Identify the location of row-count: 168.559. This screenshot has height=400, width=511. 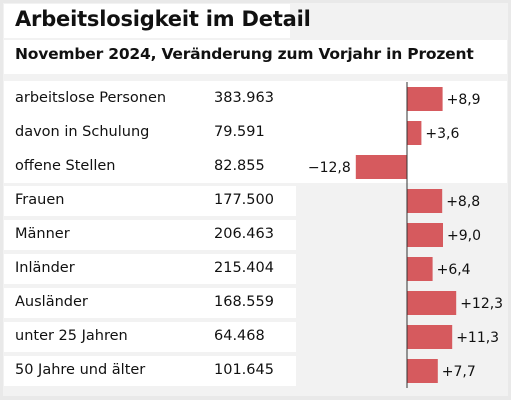
(244, 302).